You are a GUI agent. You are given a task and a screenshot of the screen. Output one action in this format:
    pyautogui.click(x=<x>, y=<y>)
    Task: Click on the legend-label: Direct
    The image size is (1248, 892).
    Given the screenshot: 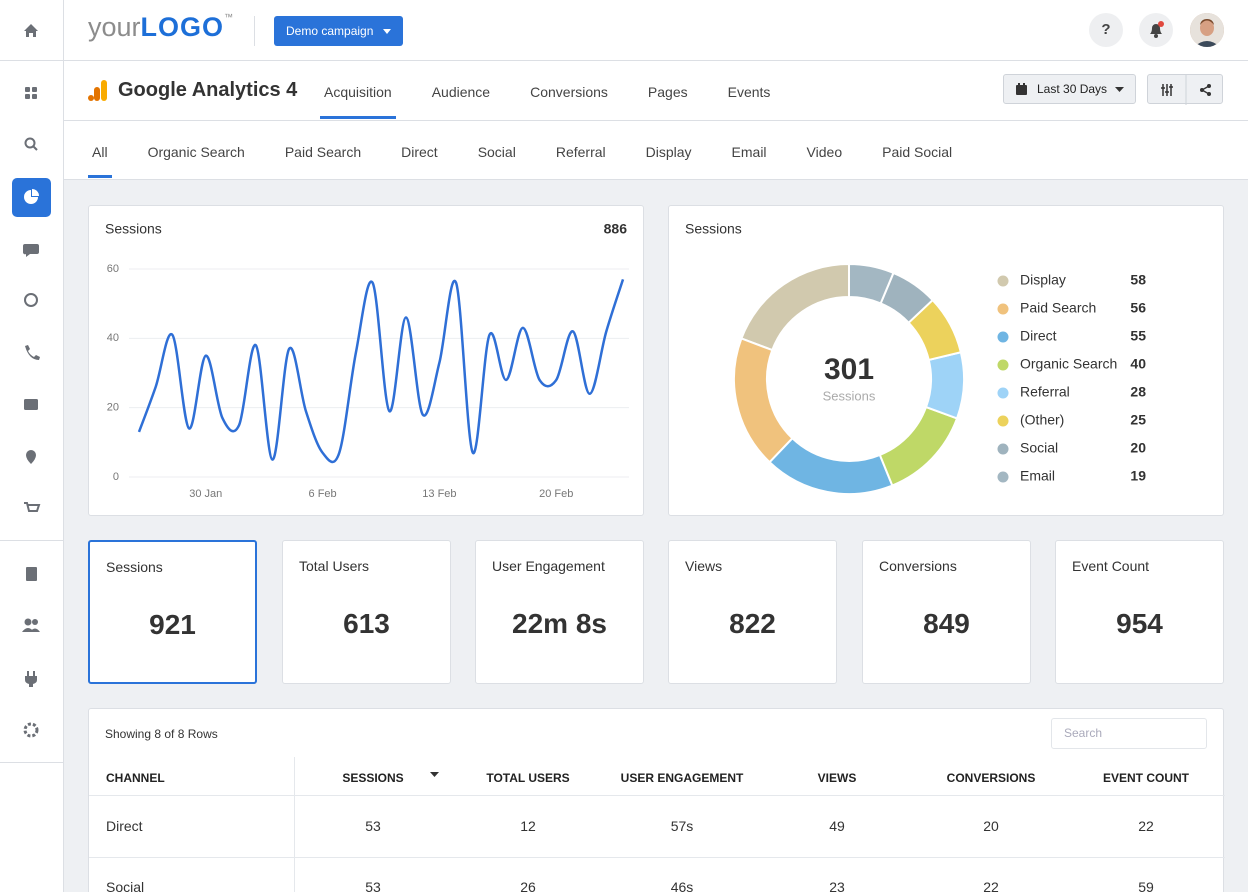 What is the action you would take?
    pyautogui.click(x=1038, y=336)
    